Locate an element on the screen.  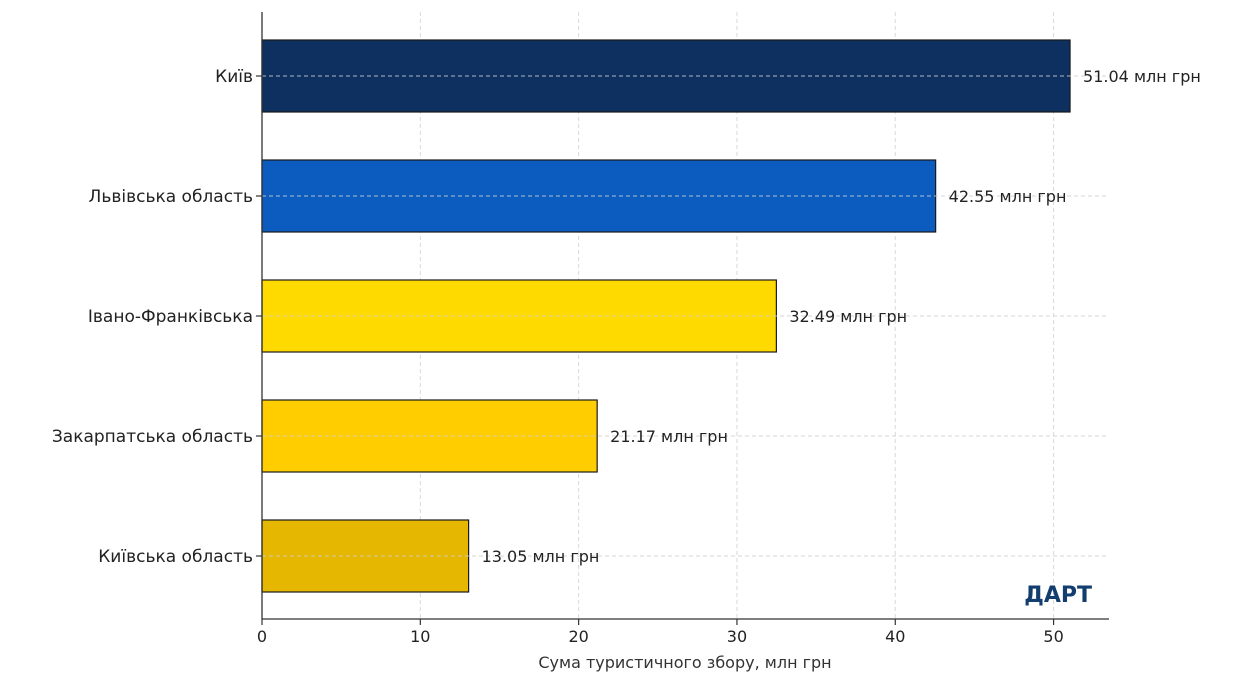
category-label: Львівська область is located at coordinates (171, 197).